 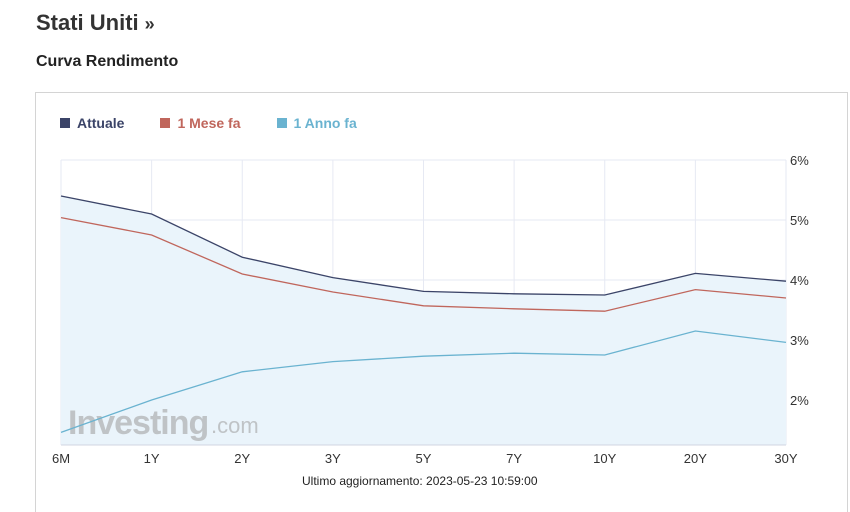 I want to click on watermark-logo: Investing .com, so click(x=163, y=423).